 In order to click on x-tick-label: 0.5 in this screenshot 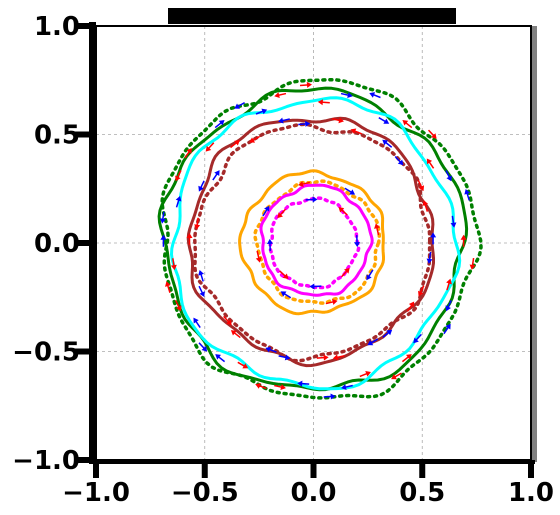, I will do `click(422, 493)`.